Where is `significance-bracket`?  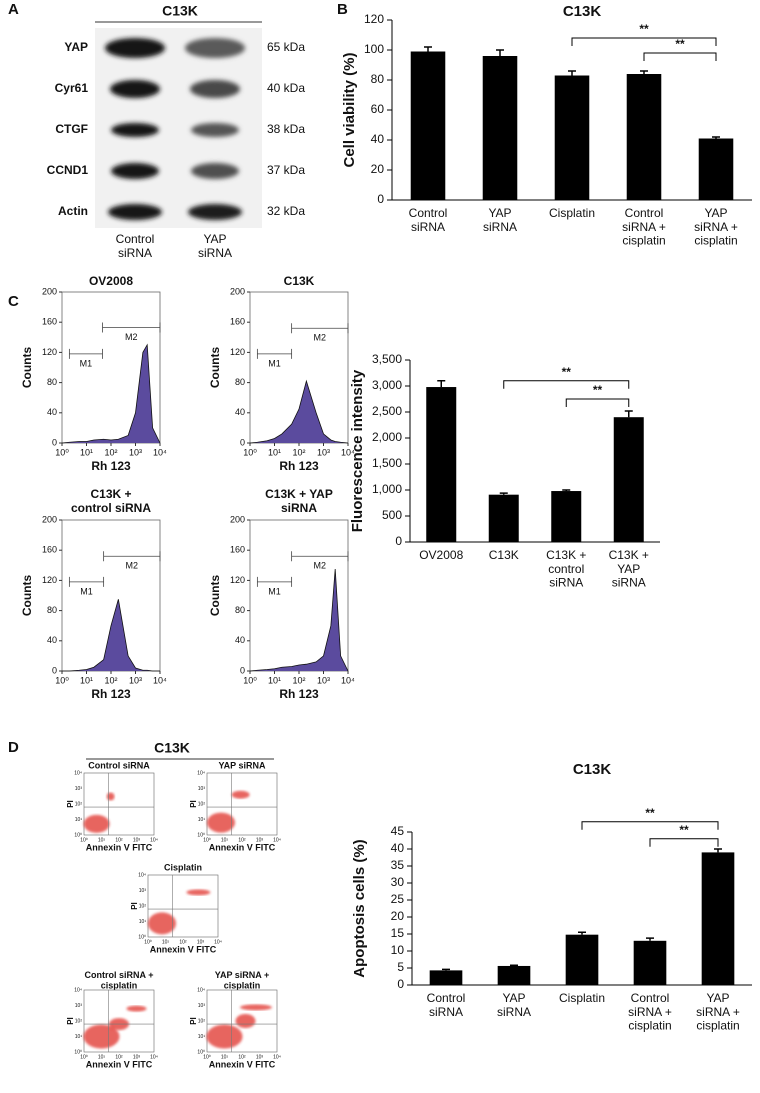 significance-bracket is located at coordinates (684, 842).